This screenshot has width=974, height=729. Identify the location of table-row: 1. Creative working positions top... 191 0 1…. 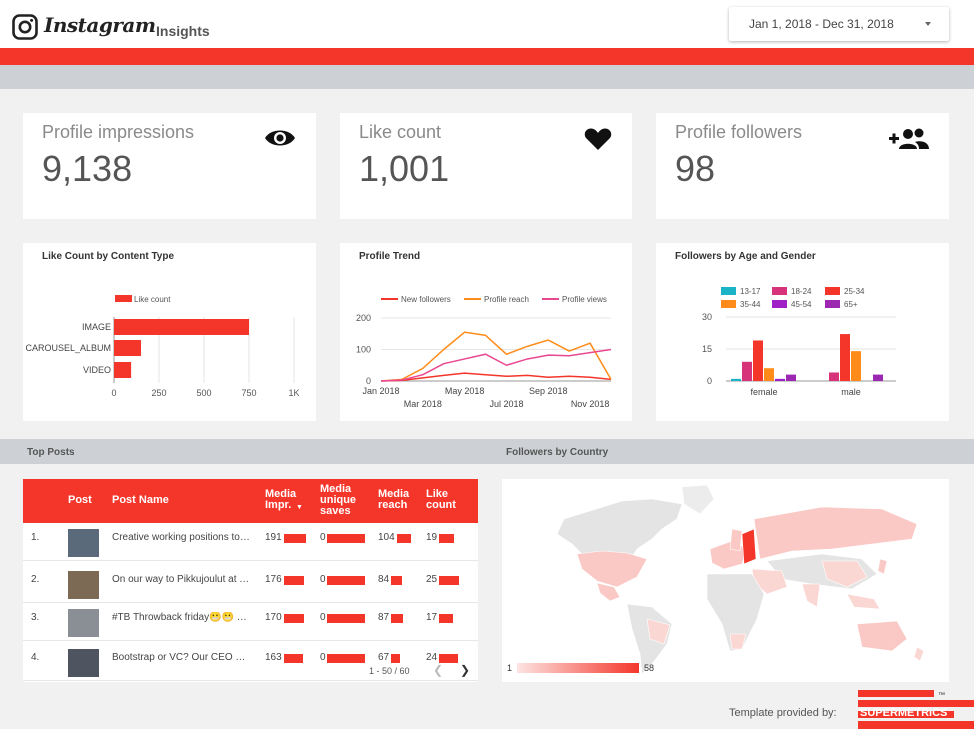
(250, 542).